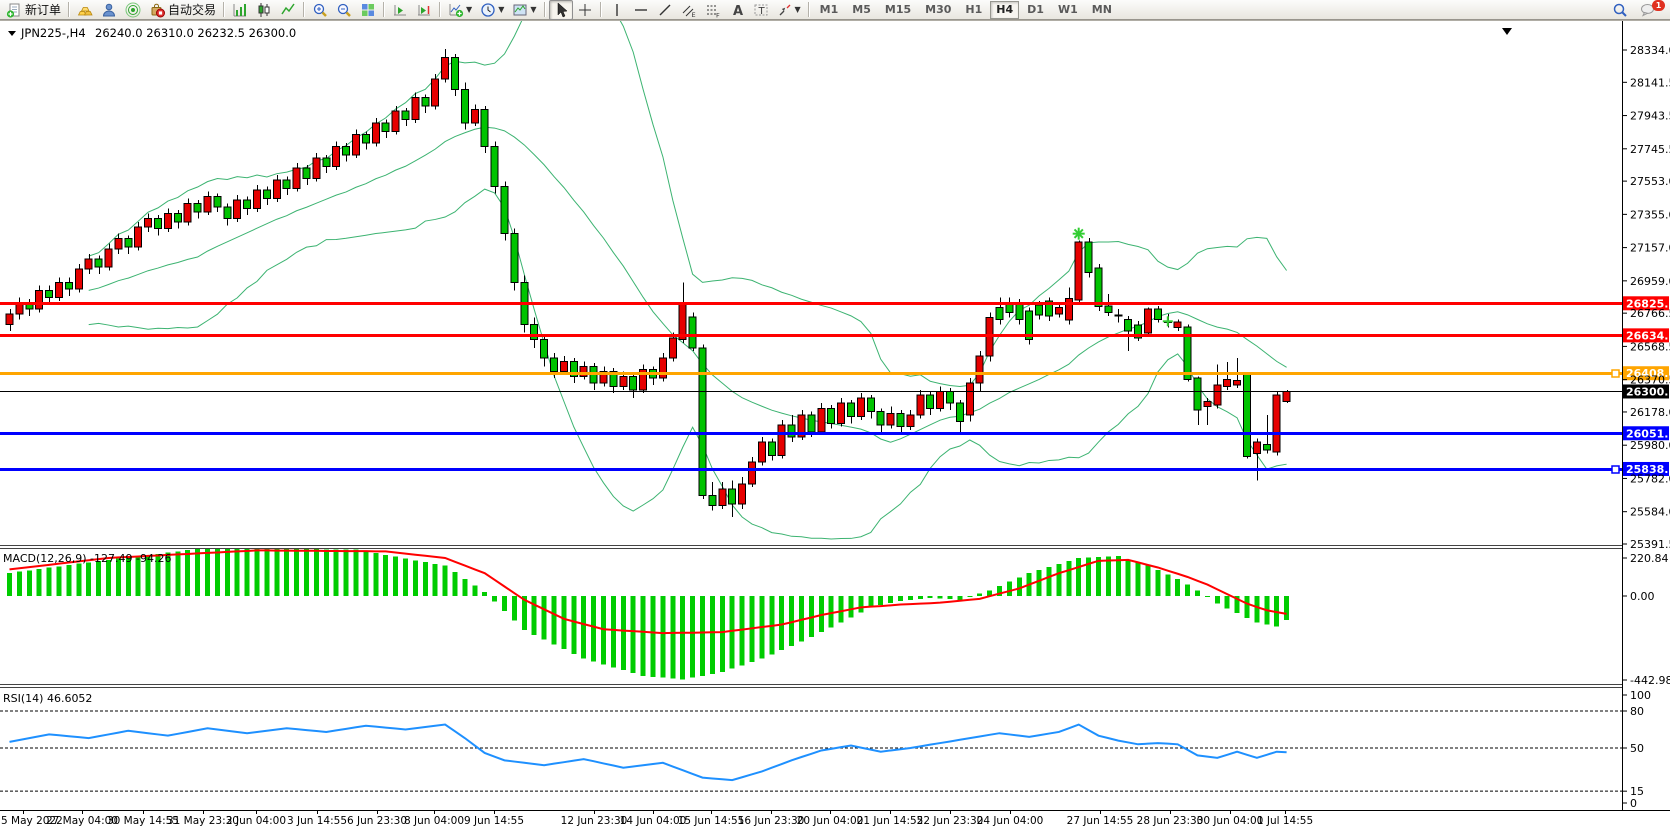 This screenshot has width=1670, height=826. Describe the element at coordinates (829, 9) in the screenshot. I see `timeframe-m1-button: M1` at that location.